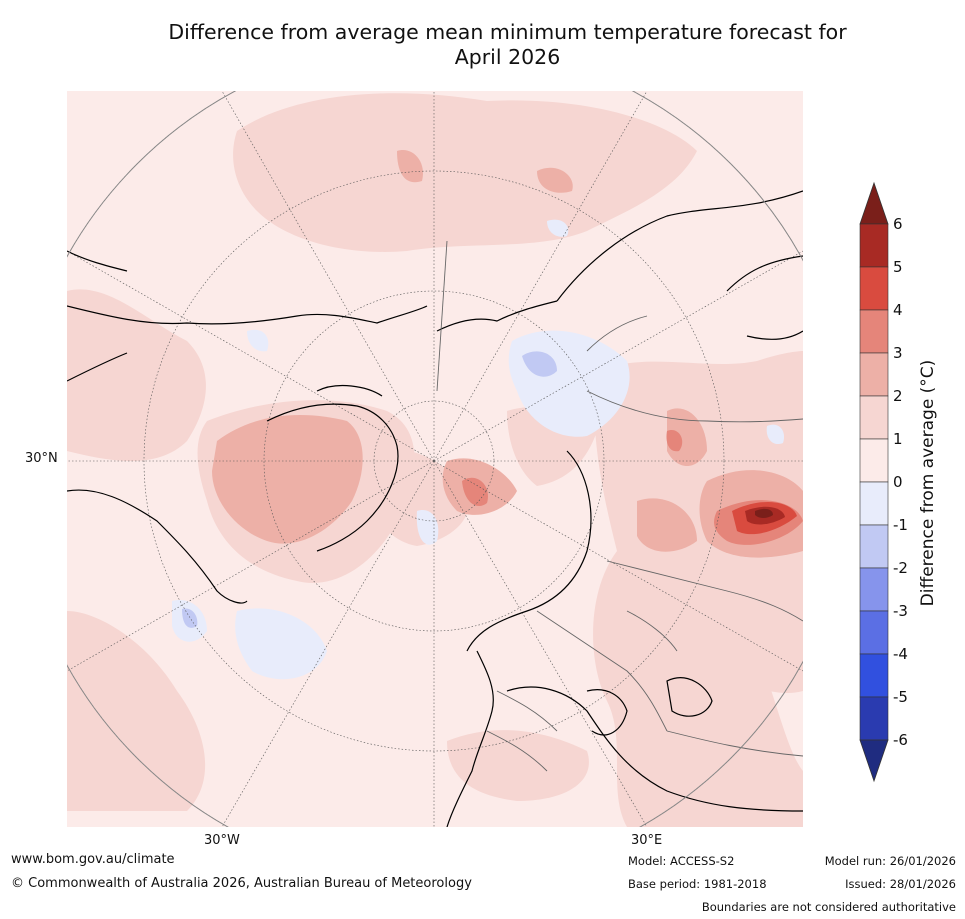 This screenshot has width=965, height=919. Describe the element at coordinates (874, 675) in the screenshot. I see `colorbar-segment-m5_m4` at that location.